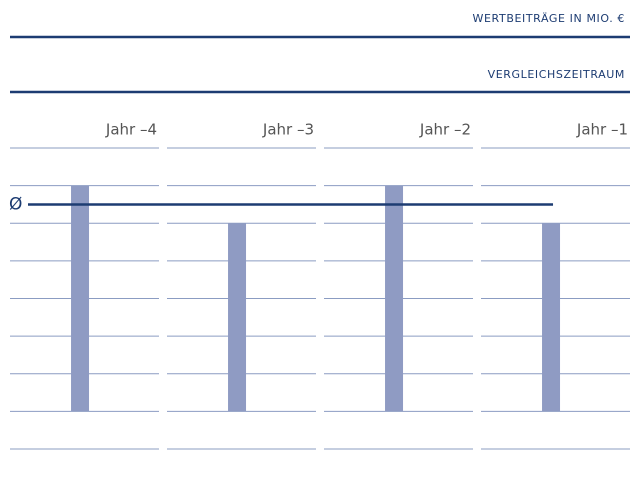 This screenshot has height=484, width=630. I want to click on chart-header: WERTBEITRÄGE IN MIO. €, so click(549, 18).